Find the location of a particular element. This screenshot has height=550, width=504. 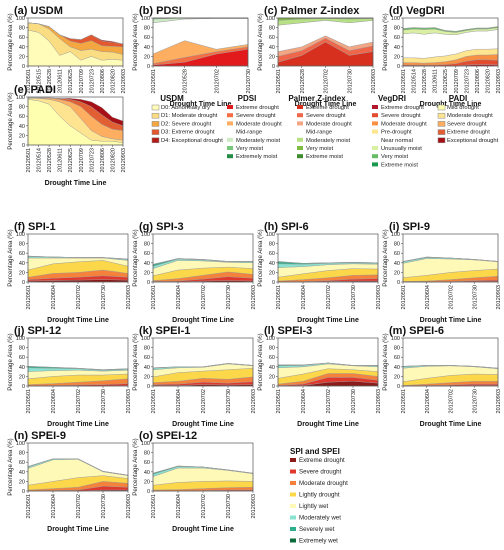

legend-label: Exceptional drought is located at coordinates (473, 141).